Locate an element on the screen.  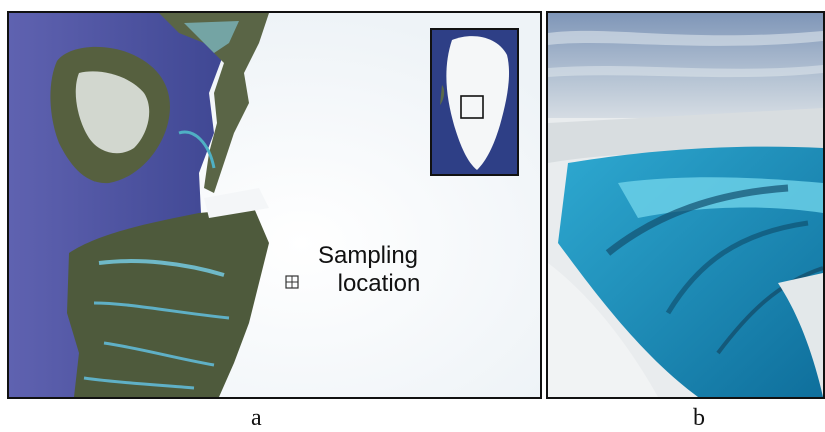
inset-overview-map is located at coordinates (474, 102).